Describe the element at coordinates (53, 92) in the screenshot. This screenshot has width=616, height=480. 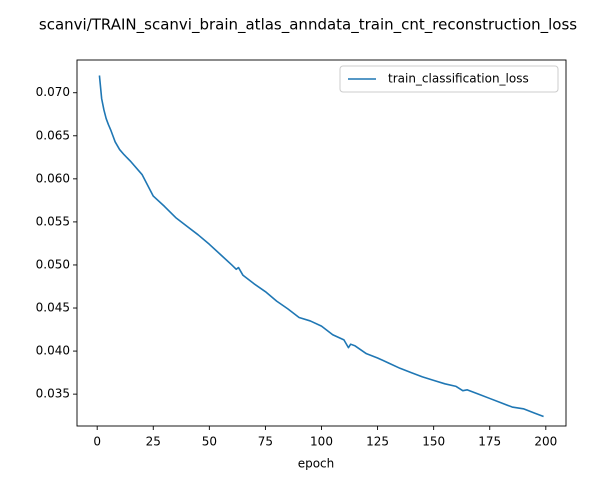
I see `y-tick-label: 0.070` at that location.